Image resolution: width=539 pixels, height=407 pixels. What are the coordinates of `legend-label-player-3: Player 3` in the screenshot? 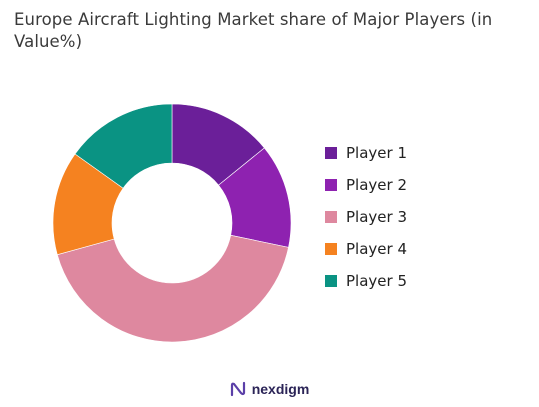 It's located at (376, 217).